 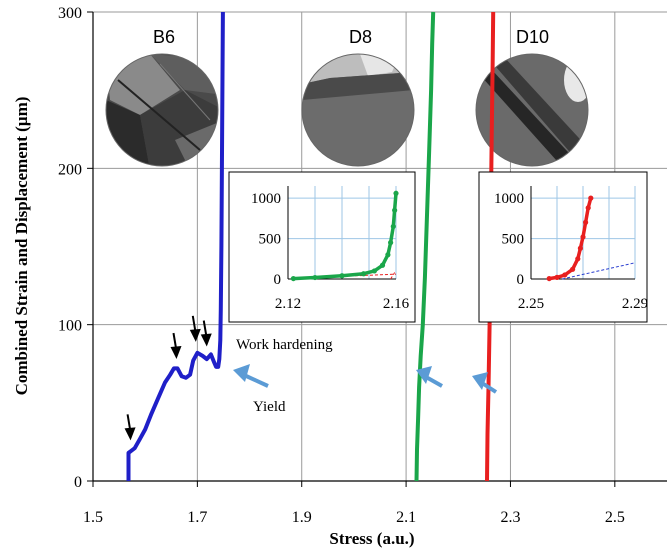 I want to click on micrograph-b6, so click(x=162, y=110).